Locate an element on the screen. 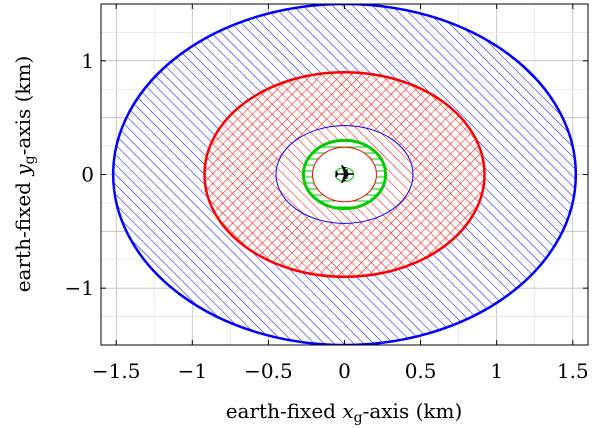  y-tick-label: −1 is located at coordinates (79, 288).